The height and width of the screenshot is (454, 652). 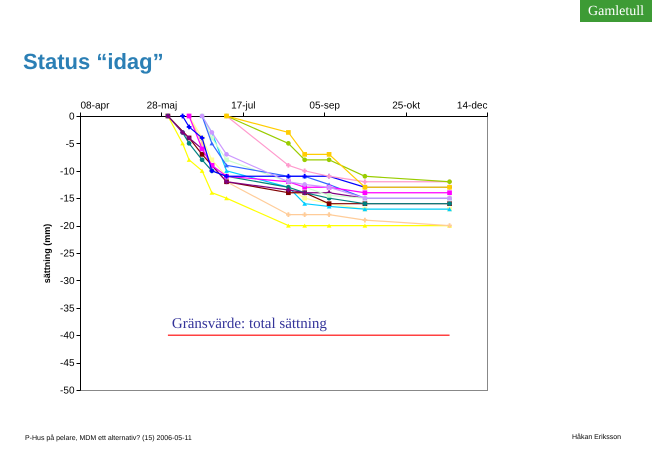 What do you see at coordinates (67, 199) in the screenshot?
I see `y-tick-label: -15` at bounding box center [67, 199].